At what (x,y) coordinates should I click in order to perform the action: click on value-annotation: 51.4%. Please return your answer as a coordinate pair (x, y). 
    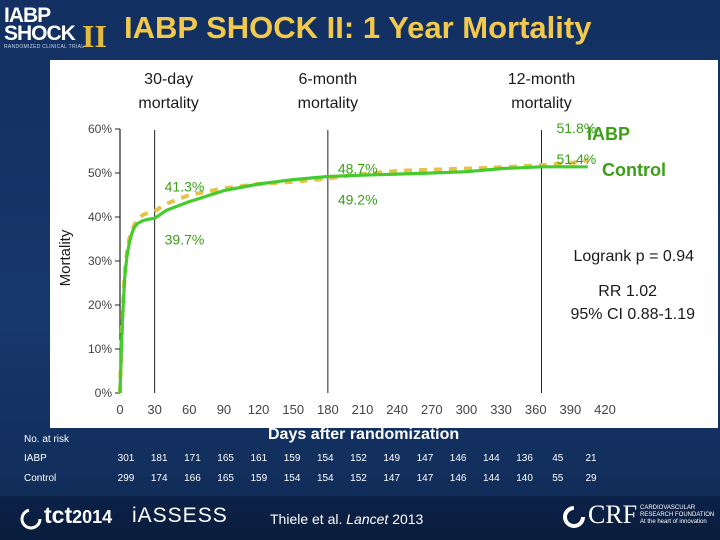
    Looking at the image, I should click on (576, 159).